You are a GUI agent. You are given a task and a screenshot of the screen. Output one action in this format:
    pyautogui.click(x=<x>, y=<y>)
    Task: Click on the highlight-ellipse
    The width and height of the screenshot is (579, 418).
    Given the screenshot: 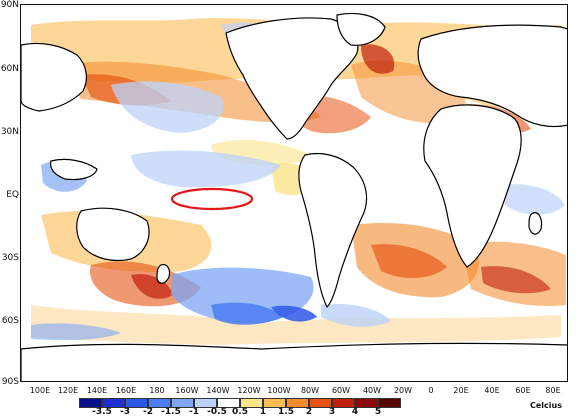 What is the action you would take?
    pyautogui.click(x=212, y=199)
    